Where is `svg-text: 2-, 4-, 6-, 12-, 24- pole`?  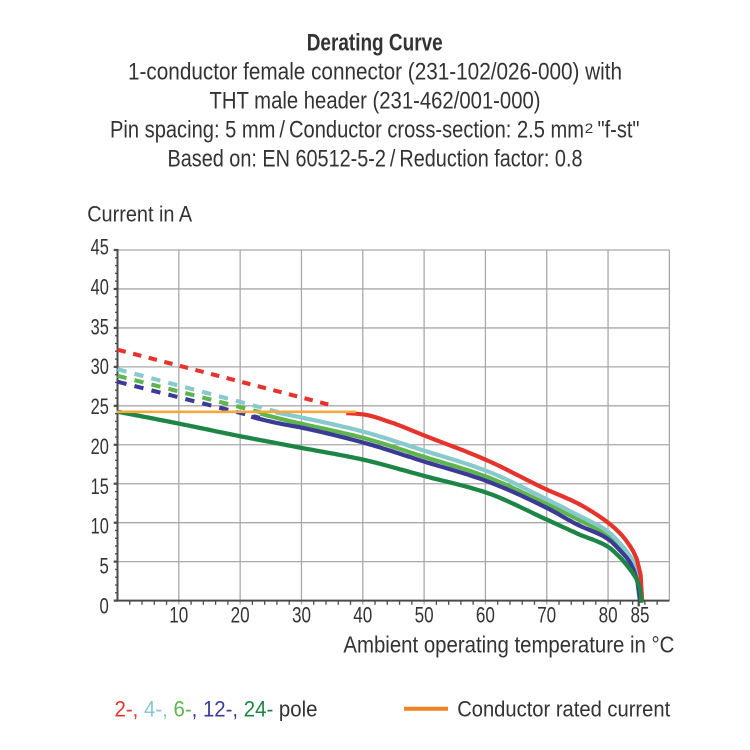 svg-text: 2-, 4-, 6-, 12-, 24- pole is located at coordinates (216, 708).